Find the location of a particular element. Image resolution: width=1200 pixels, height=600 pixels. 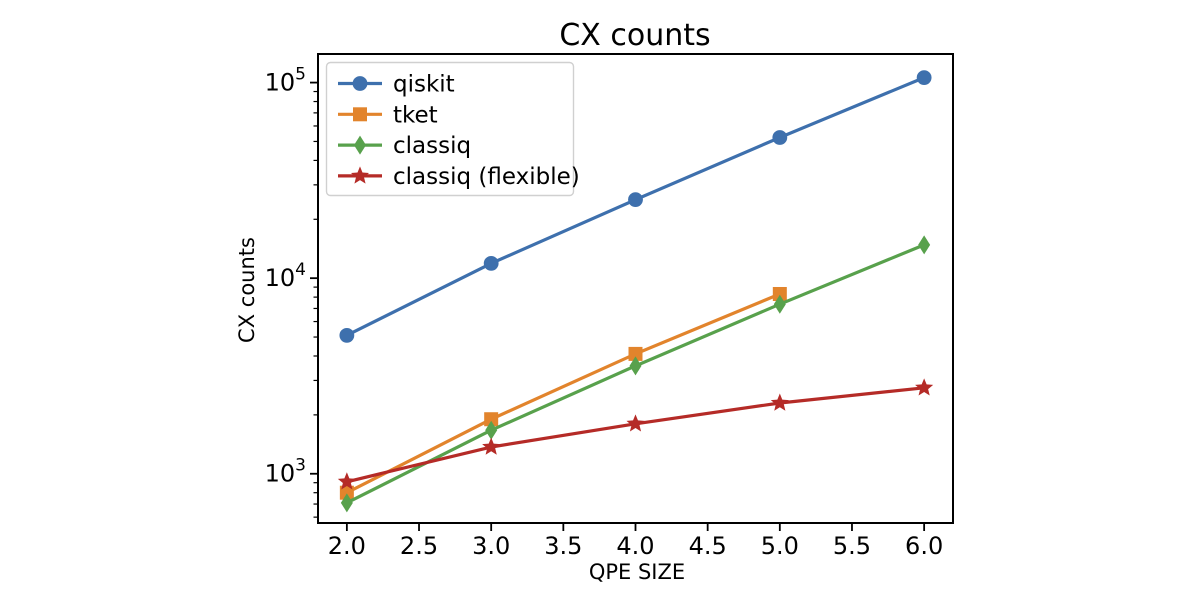

y-tick-label-10000: 10⁴ is located at coordinates (285, 276).